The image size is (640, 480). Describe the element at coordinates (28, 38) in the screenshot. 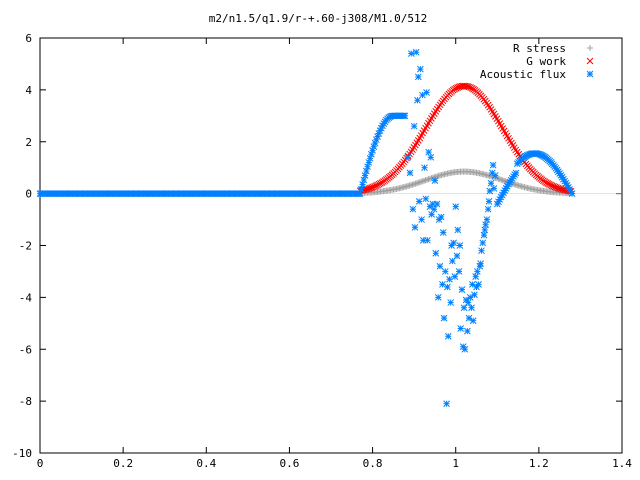

I see `y-tick-label: 6` at that location.